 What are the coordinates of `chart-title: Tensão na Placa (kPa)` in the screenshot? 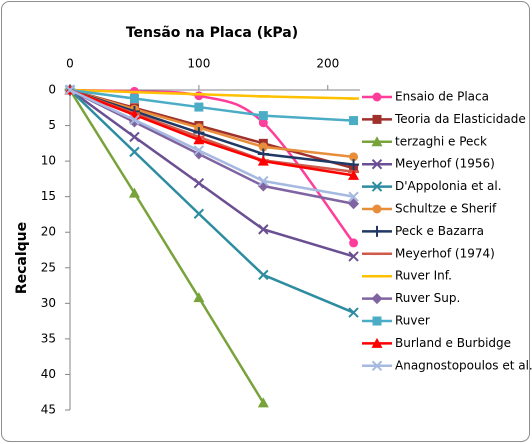 It's located at (212, 33).